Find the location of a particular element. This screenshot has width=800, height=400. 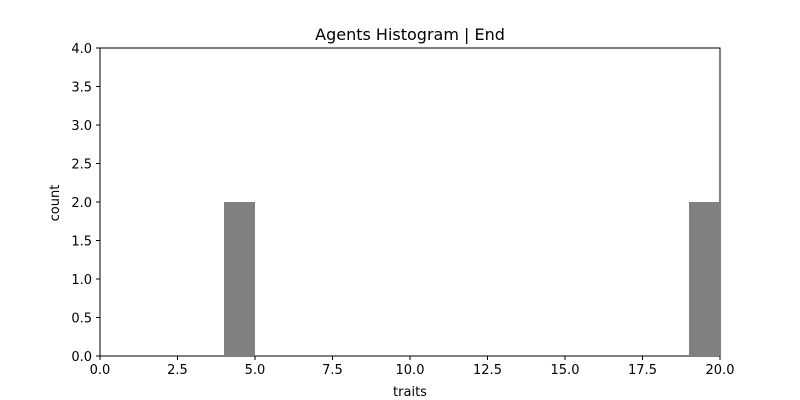

x-tick-label: 2.5 is located at coordinates (177, 370).